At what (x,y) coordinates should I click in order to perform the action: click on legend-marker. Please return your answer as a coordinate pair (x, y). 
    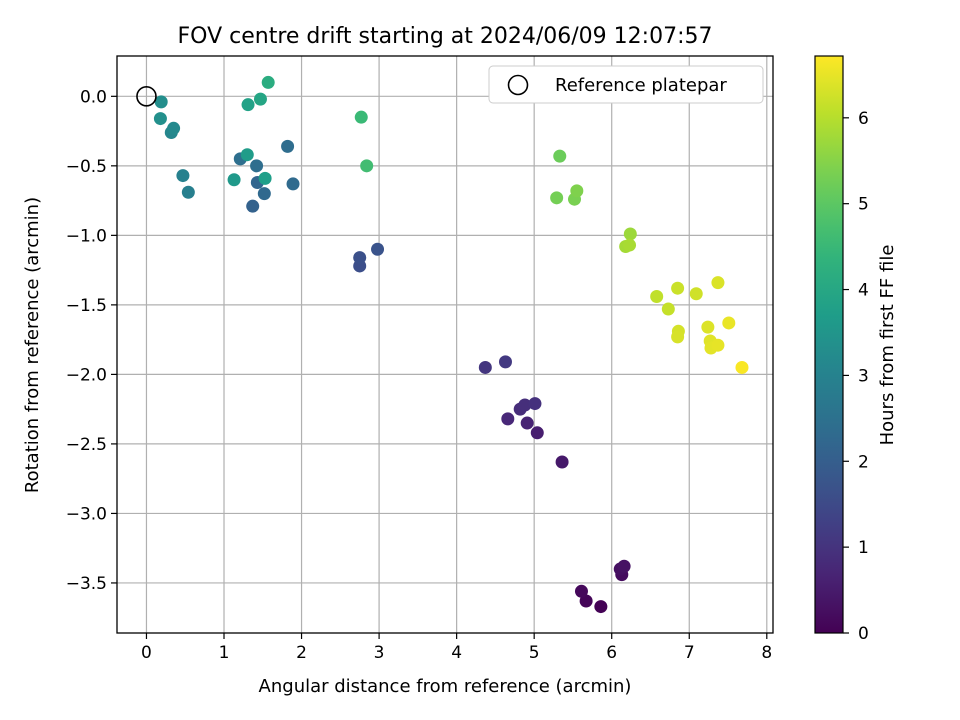
    Looking at the image, I should click on (518, 85).